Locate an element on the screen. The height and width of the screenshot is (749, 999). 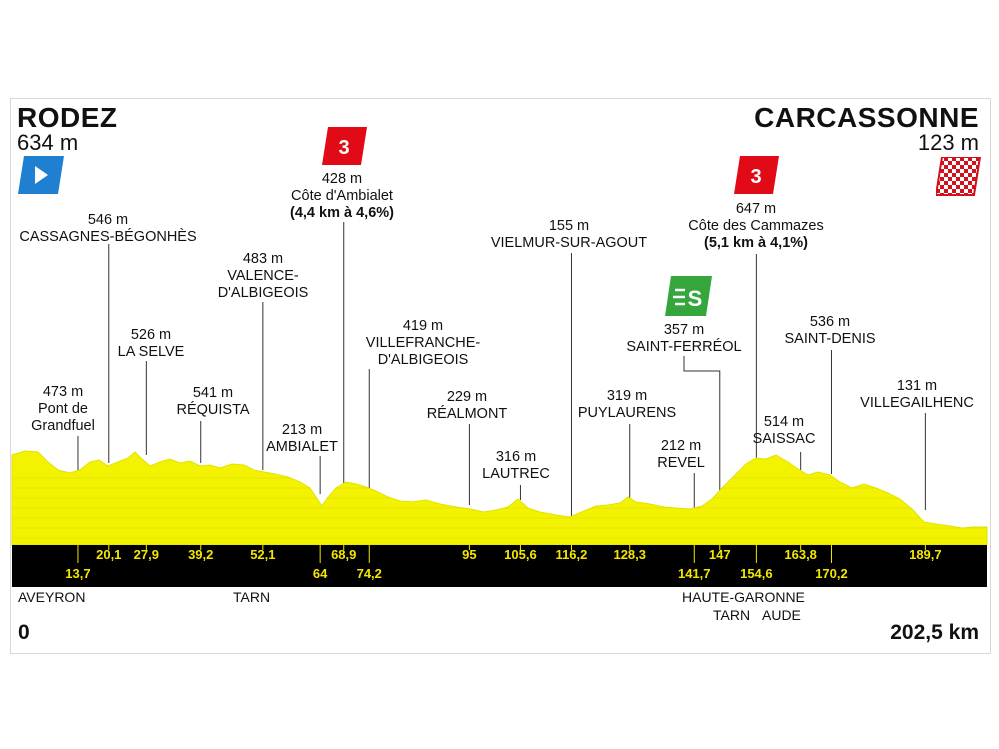
point-label: 155 m VIELMUR-SUR-AGOUT is located at coordinates (569, 234).